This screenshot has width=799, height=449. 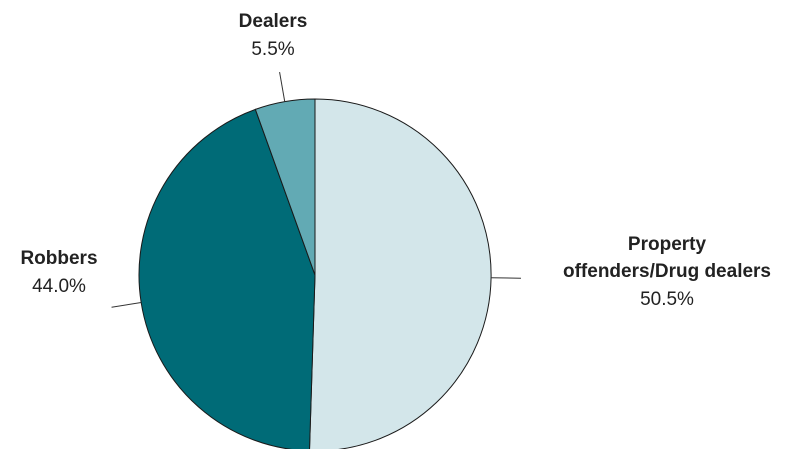 I want to click on leader-line-robbers, so click(x=126, y=305).